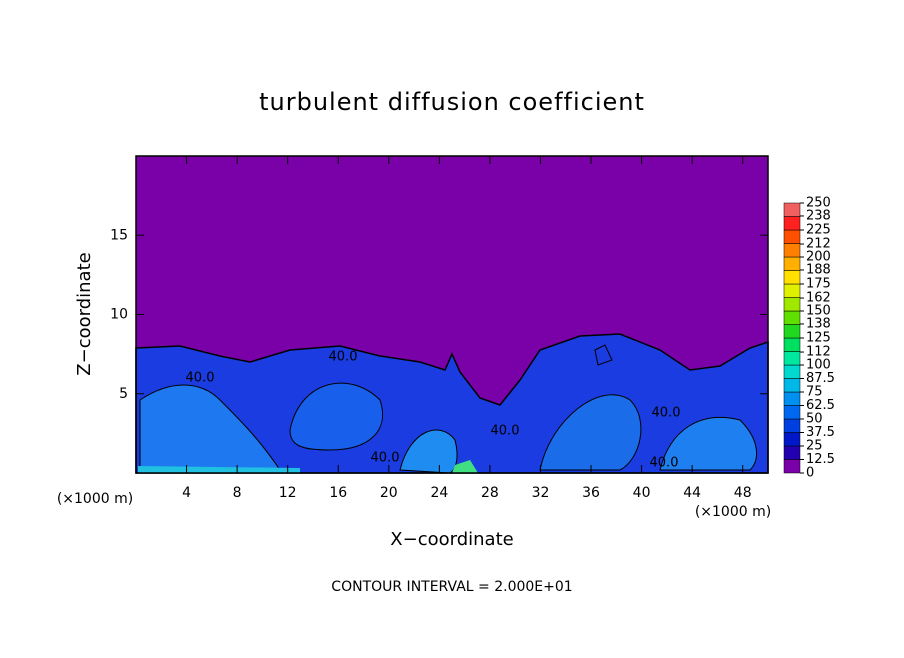 Image resolution: width=904 pixels, height=658 pixels. Describe the element at coordinates (452, 102) in the screenshot. I see `chart-title: turbulent diffusion coefficient` at that location.